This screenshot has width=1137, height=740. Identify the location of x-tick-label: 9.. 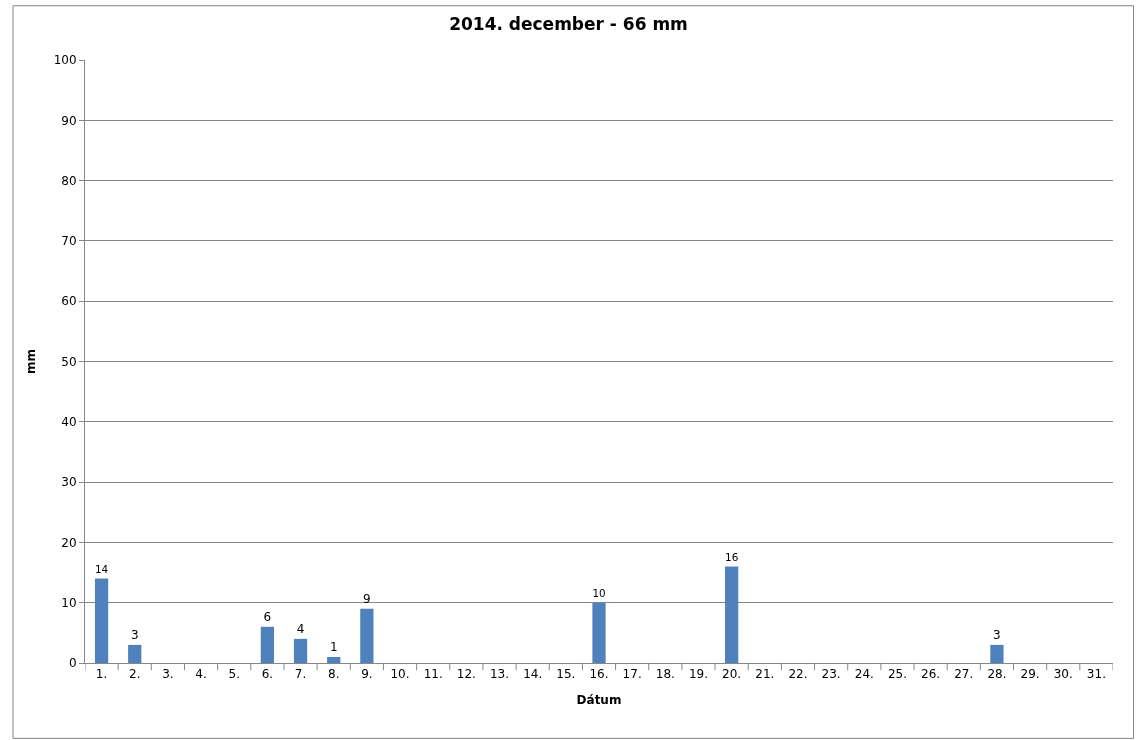
(367, 674).